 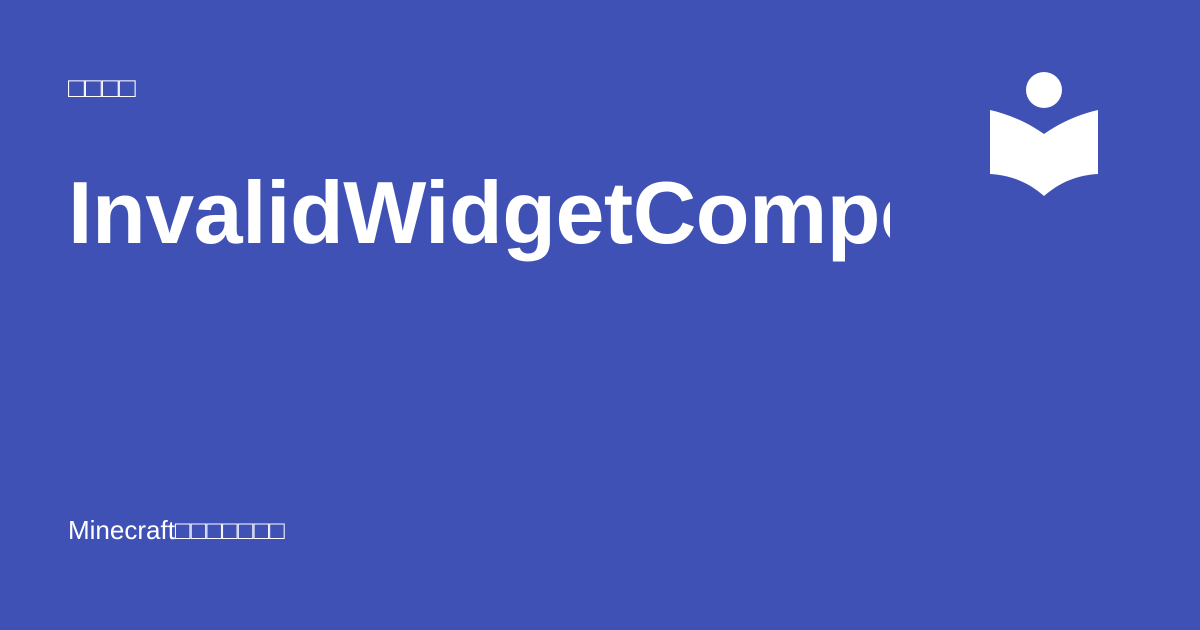 I want to click on title-container: InvalidWidgetComponent, so click(x=479, y=218).